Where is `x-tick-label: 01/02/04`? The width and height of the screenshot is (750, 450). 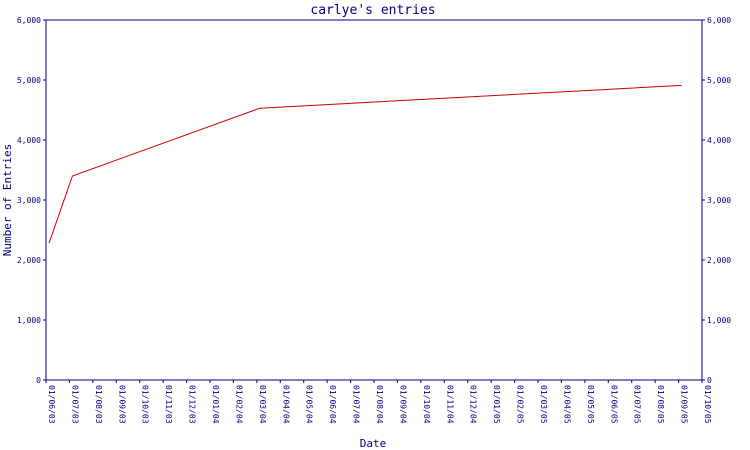 x-tick-label: 01/02/04 is located at coordinates (238, 404).